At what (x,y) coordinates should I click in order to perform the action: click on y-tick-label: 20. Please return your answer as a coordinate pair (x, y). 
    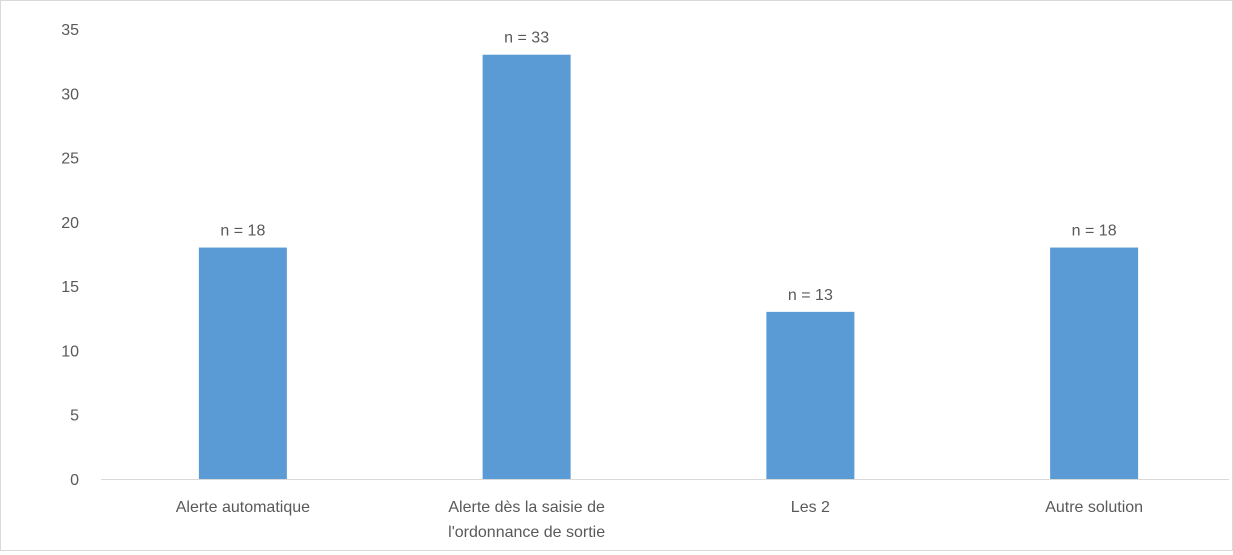
    Looking at the image, I should click on (70, 223).